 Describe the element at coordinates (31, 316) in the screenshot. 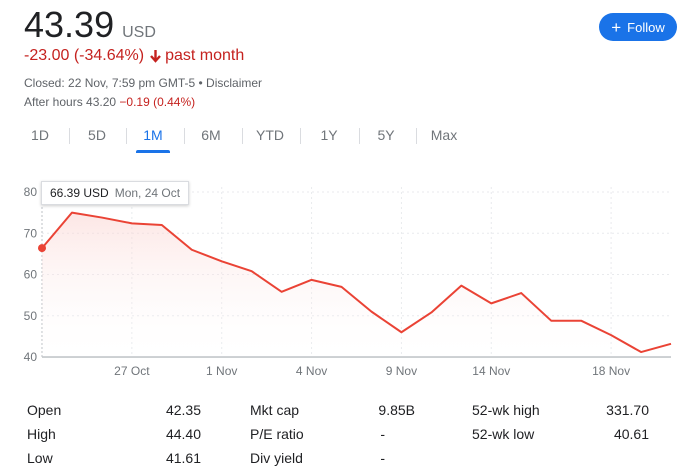

I see `y-tick-label: 50` at that location.